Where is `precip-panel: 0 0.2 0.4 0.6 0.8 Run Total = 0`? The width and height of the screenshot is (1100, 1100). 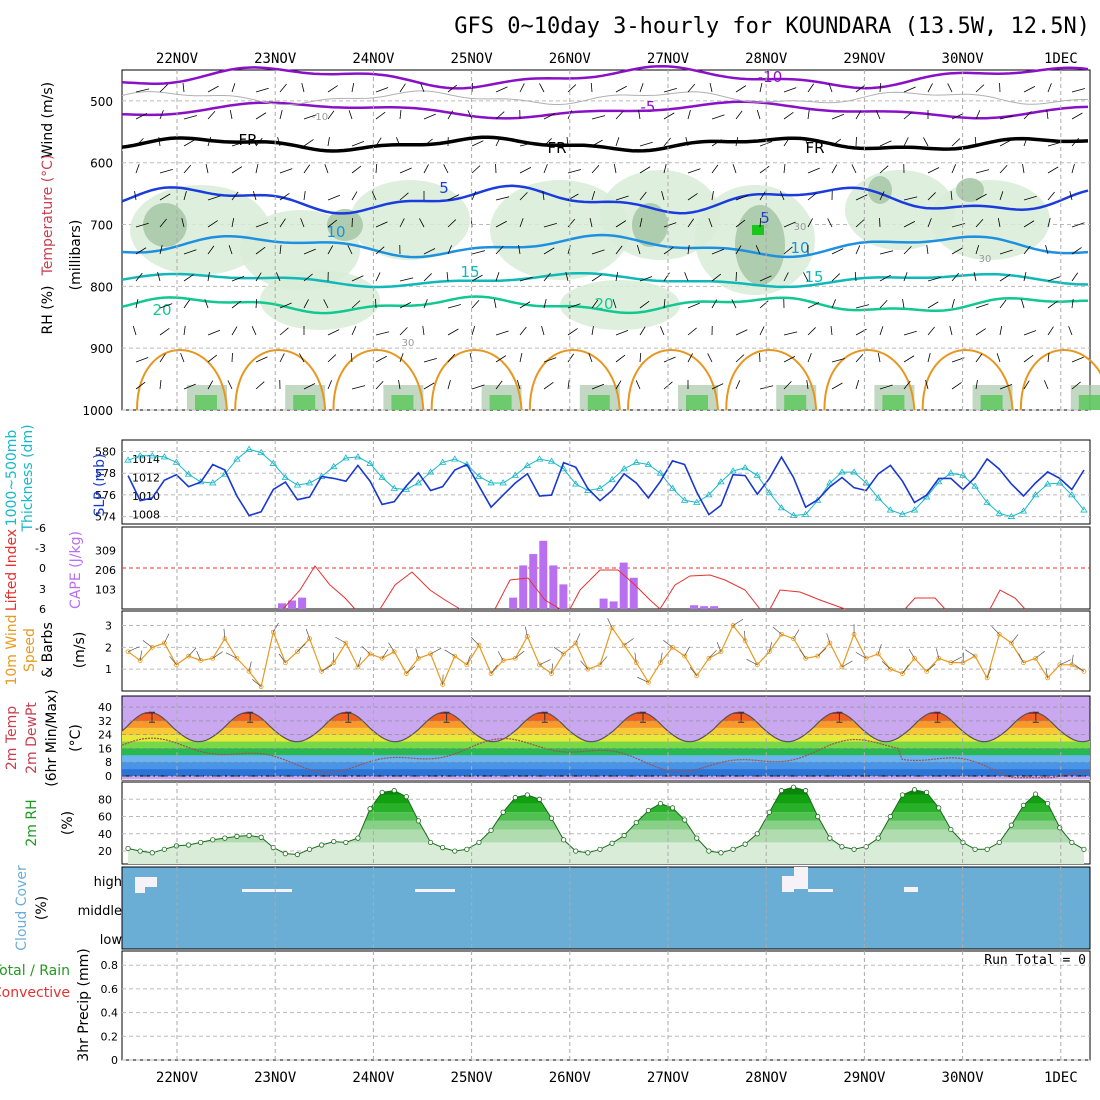
precip-panel: 0 0.2 0.4 0.6 0.8 Run Total = 0 is located at coordinates (596, 1008).